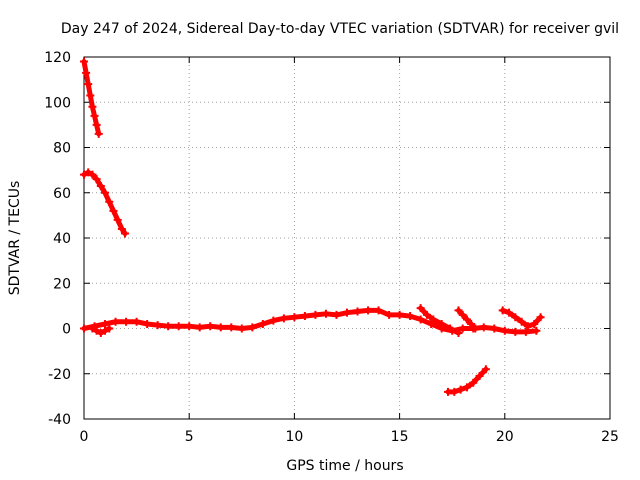  What do you see at coordinates (59, 375) in the screenshot?
I see `y-tick-label: -20` at bounding box center [59, 375].